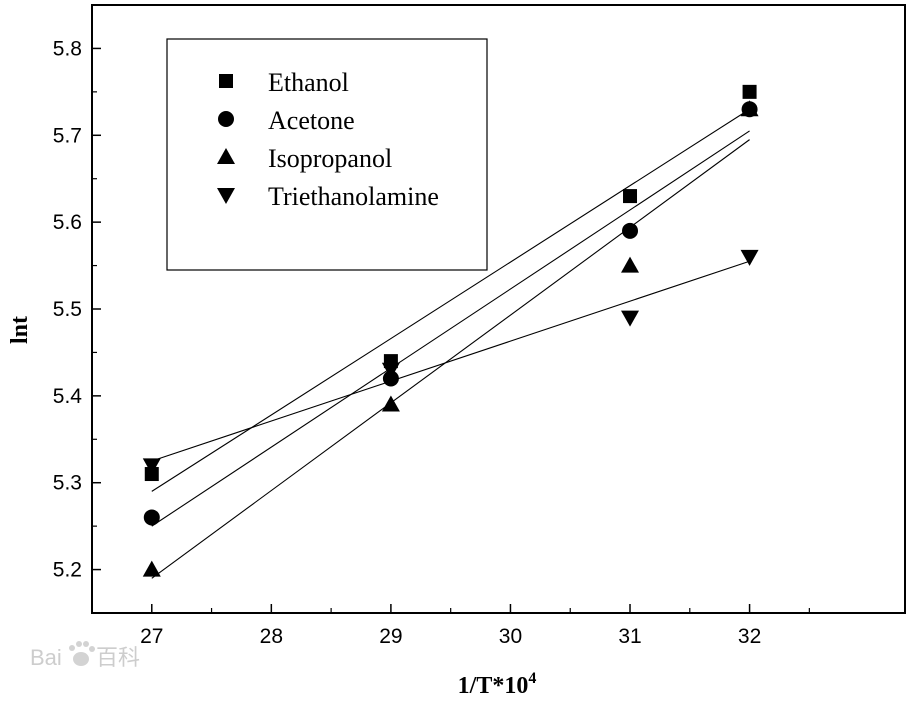  What do you see at coordinates (226, 196) in the screenshot?
I see `triethanolamine-legend-marker` at bounding box center [226, 196].